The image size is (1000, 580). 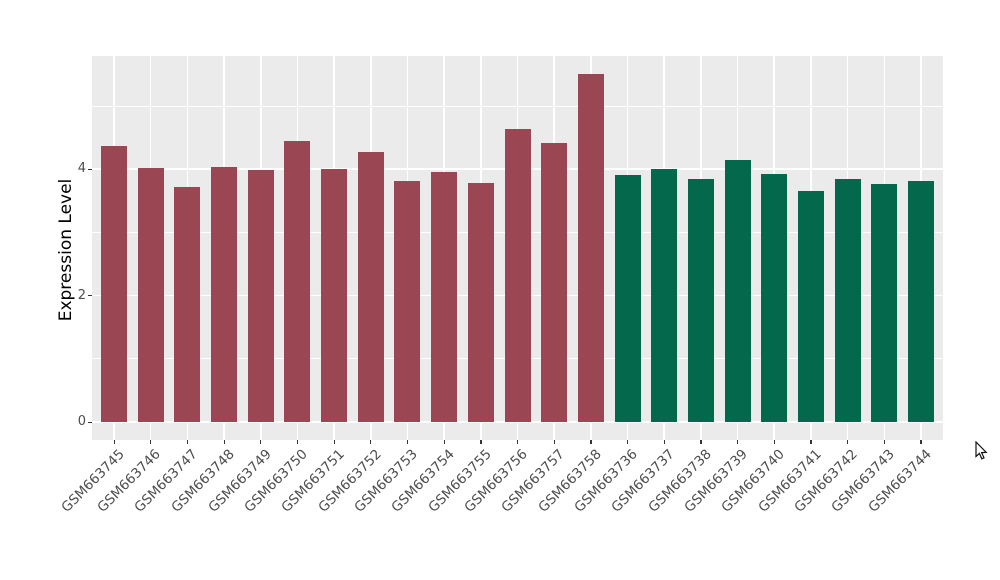 What do you see at coordinates (297, 281) in the screenshot?
I see `bar-GSM663750` at bounding box center [297, 281].